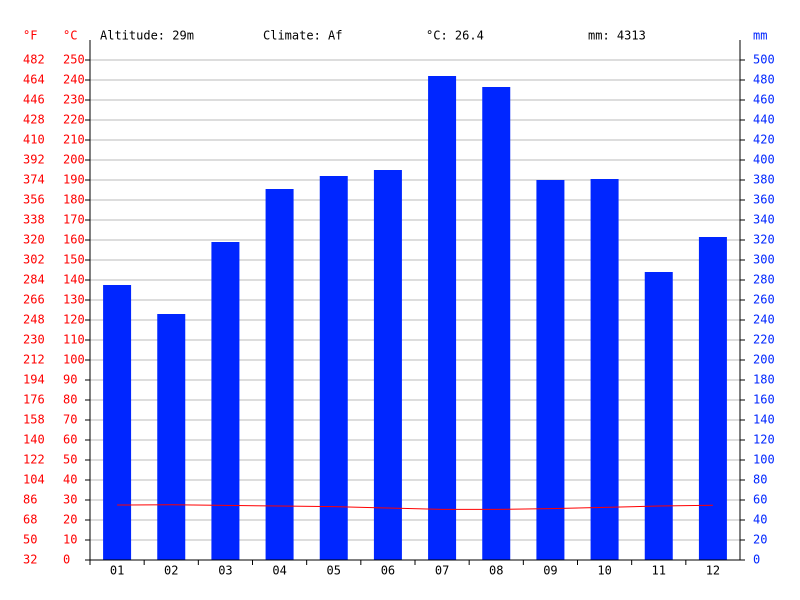 The height and width of the screenshot is (600, 800). Describe the element at coordinates (34, 460) in the screenshot. I see `f-tick-label: 122` at that location.